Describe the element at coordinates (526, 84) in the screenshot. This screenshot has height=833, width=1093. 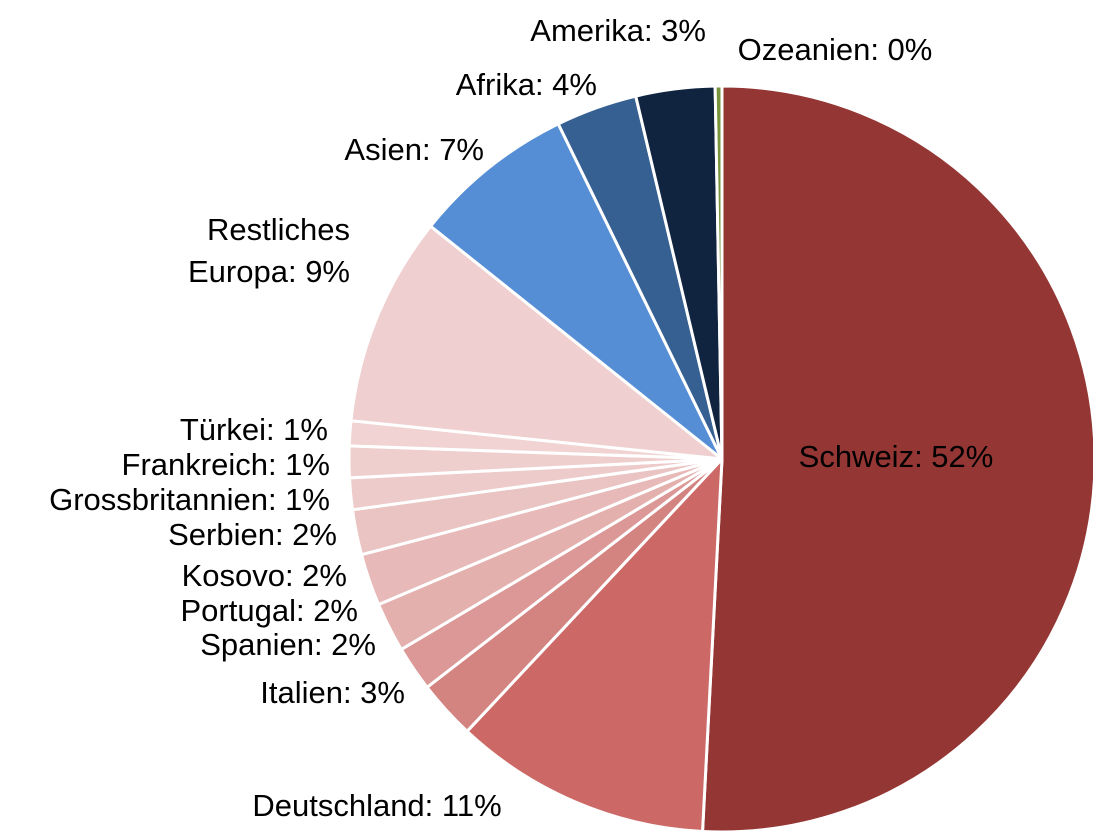
I see `slice-label-afrika: Afrika: 4%` at that location.